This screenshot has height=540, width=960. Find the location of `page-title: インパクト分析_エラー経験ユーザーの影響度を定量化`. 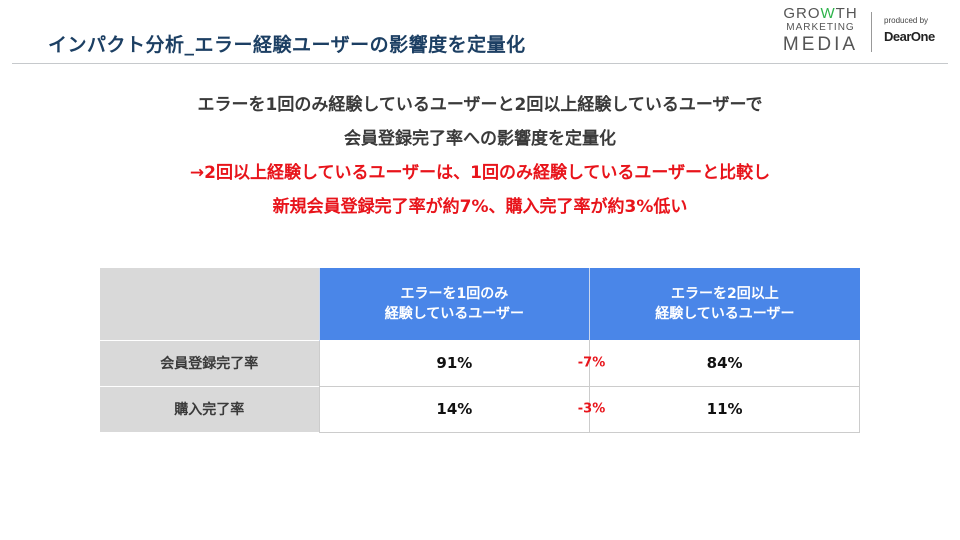

page-title: インパクト分析_エラー経験ユーザーの影響度を定量化 is located at coordinates (287, 45).